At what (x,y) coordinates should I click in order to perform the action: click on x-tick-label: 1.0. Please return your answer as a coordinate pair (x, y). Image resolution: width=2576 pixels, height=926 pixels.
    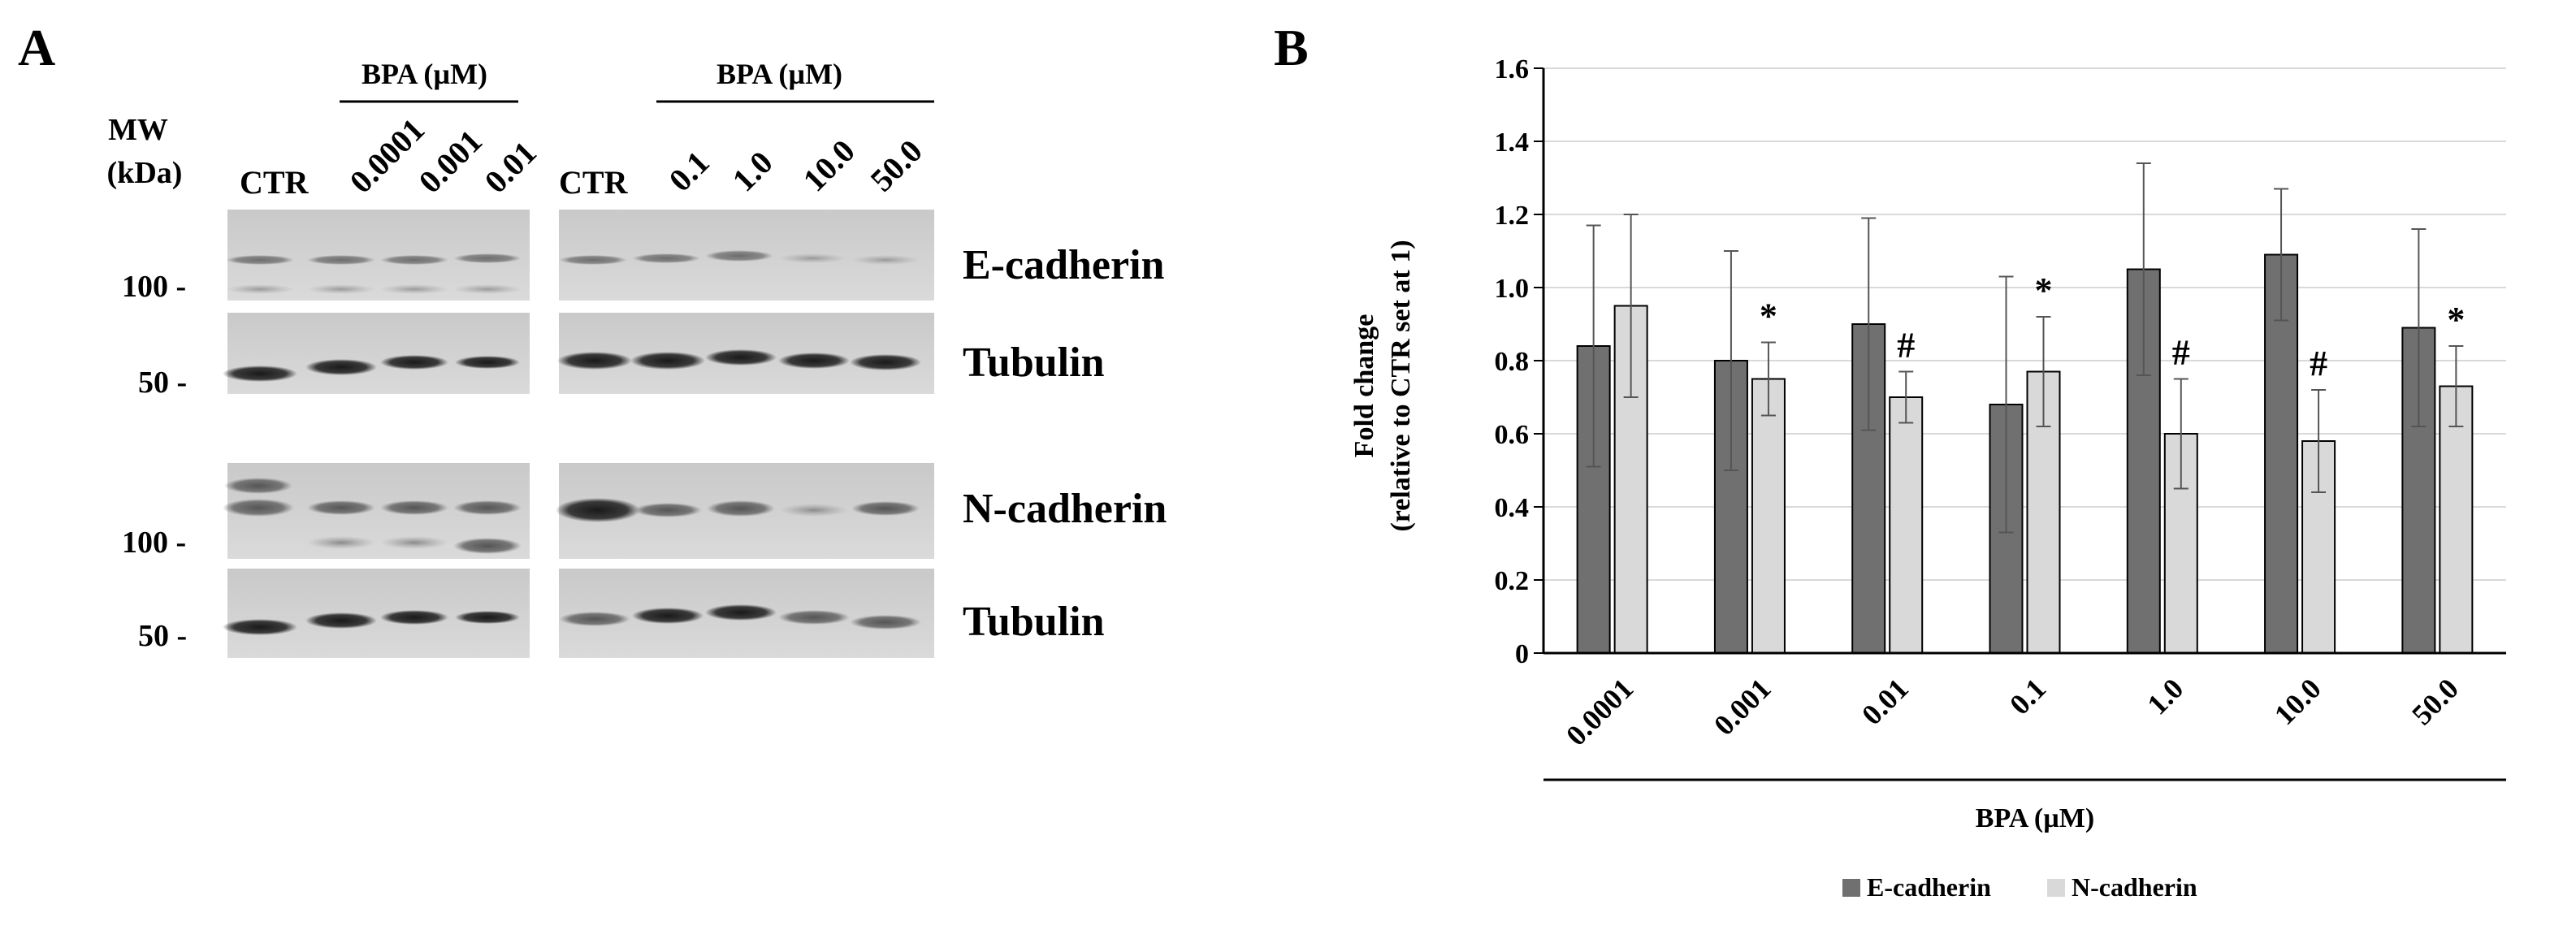
    Looking at the image, I should click on (2165, 696).